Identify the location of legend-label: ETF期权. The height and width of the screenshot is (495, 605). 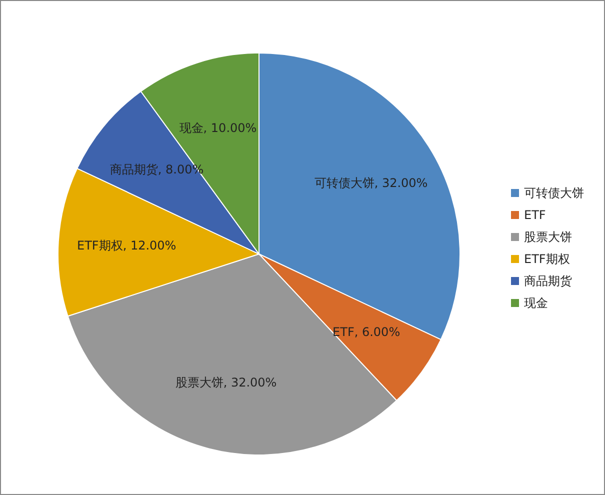
(547, 259).